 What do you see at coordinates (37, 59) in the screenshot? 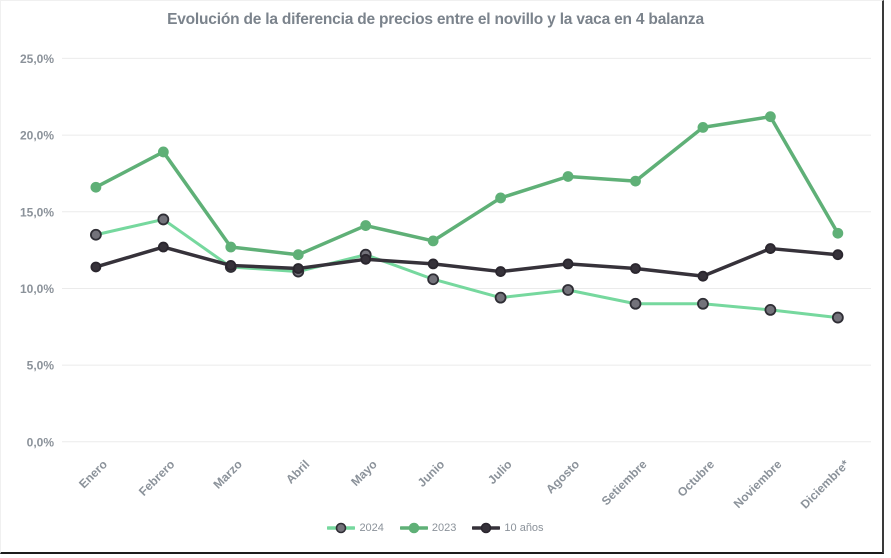
I see `y-axis-tick-label: 25,0%` at bounding box center [37, 59].